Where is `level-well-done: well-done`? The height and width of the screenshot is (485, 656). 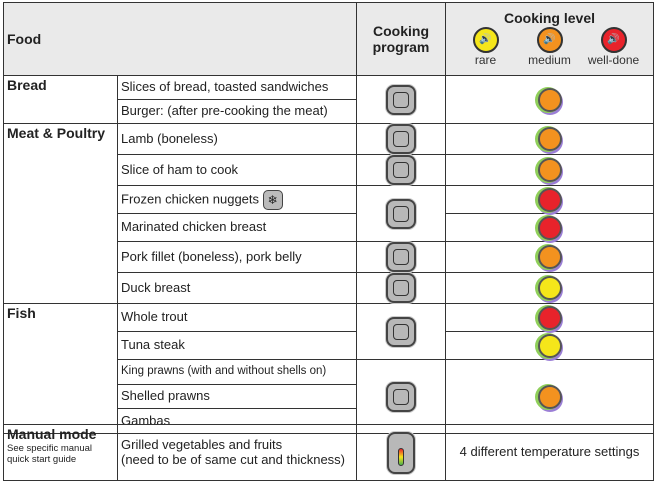 level-well-done: well-done is located at coordinates (613, 59).